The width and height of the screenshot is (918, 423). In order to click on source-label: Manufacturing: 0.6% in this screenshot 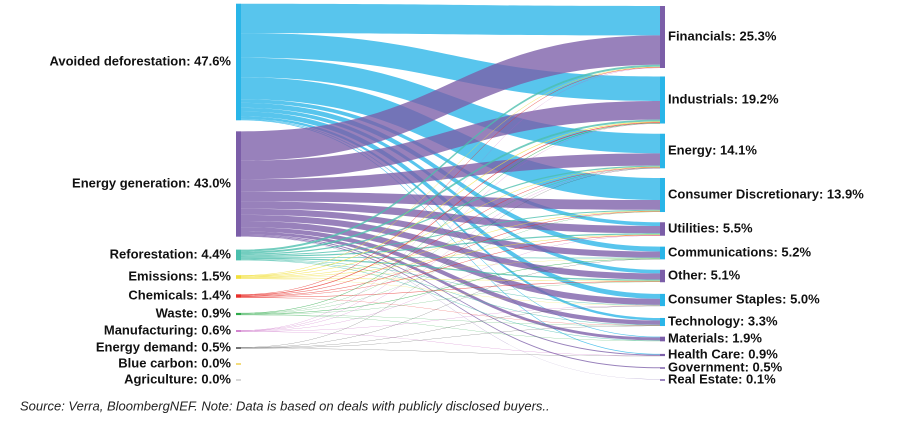, I will do `click(168, 329)`.